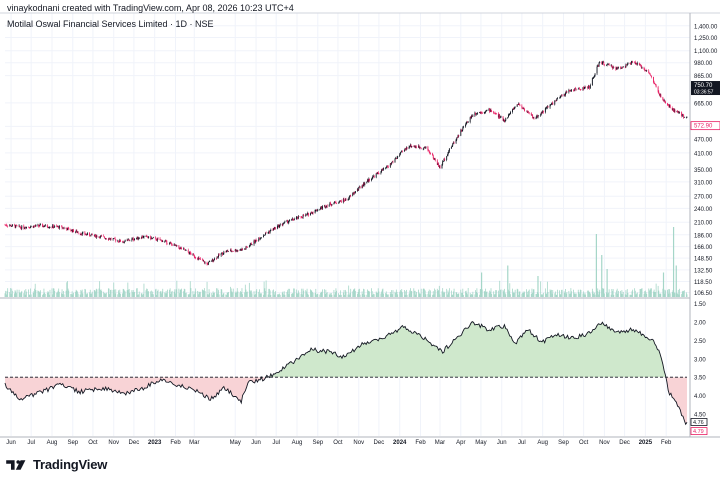  I want to click on indicator-value-badge, so click(699, 422).